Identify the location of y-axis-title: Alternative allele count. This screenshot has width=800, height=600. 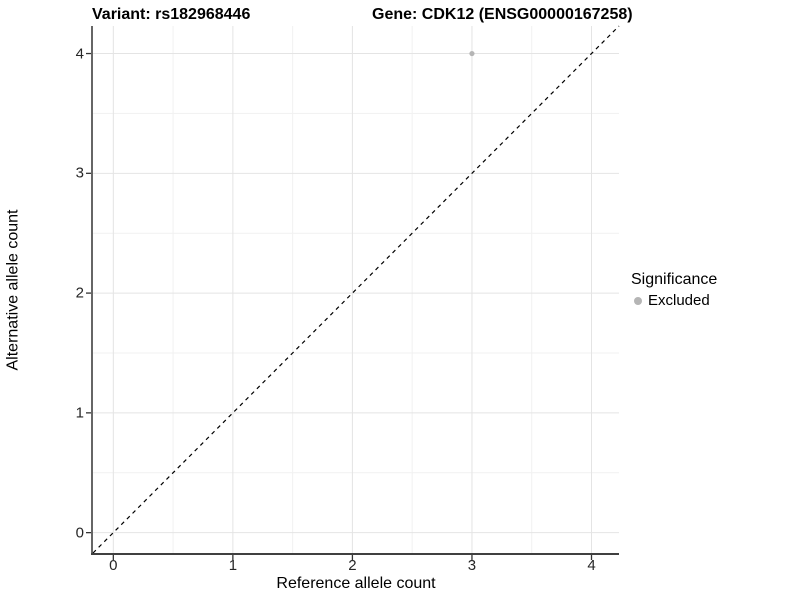
(13, 290).